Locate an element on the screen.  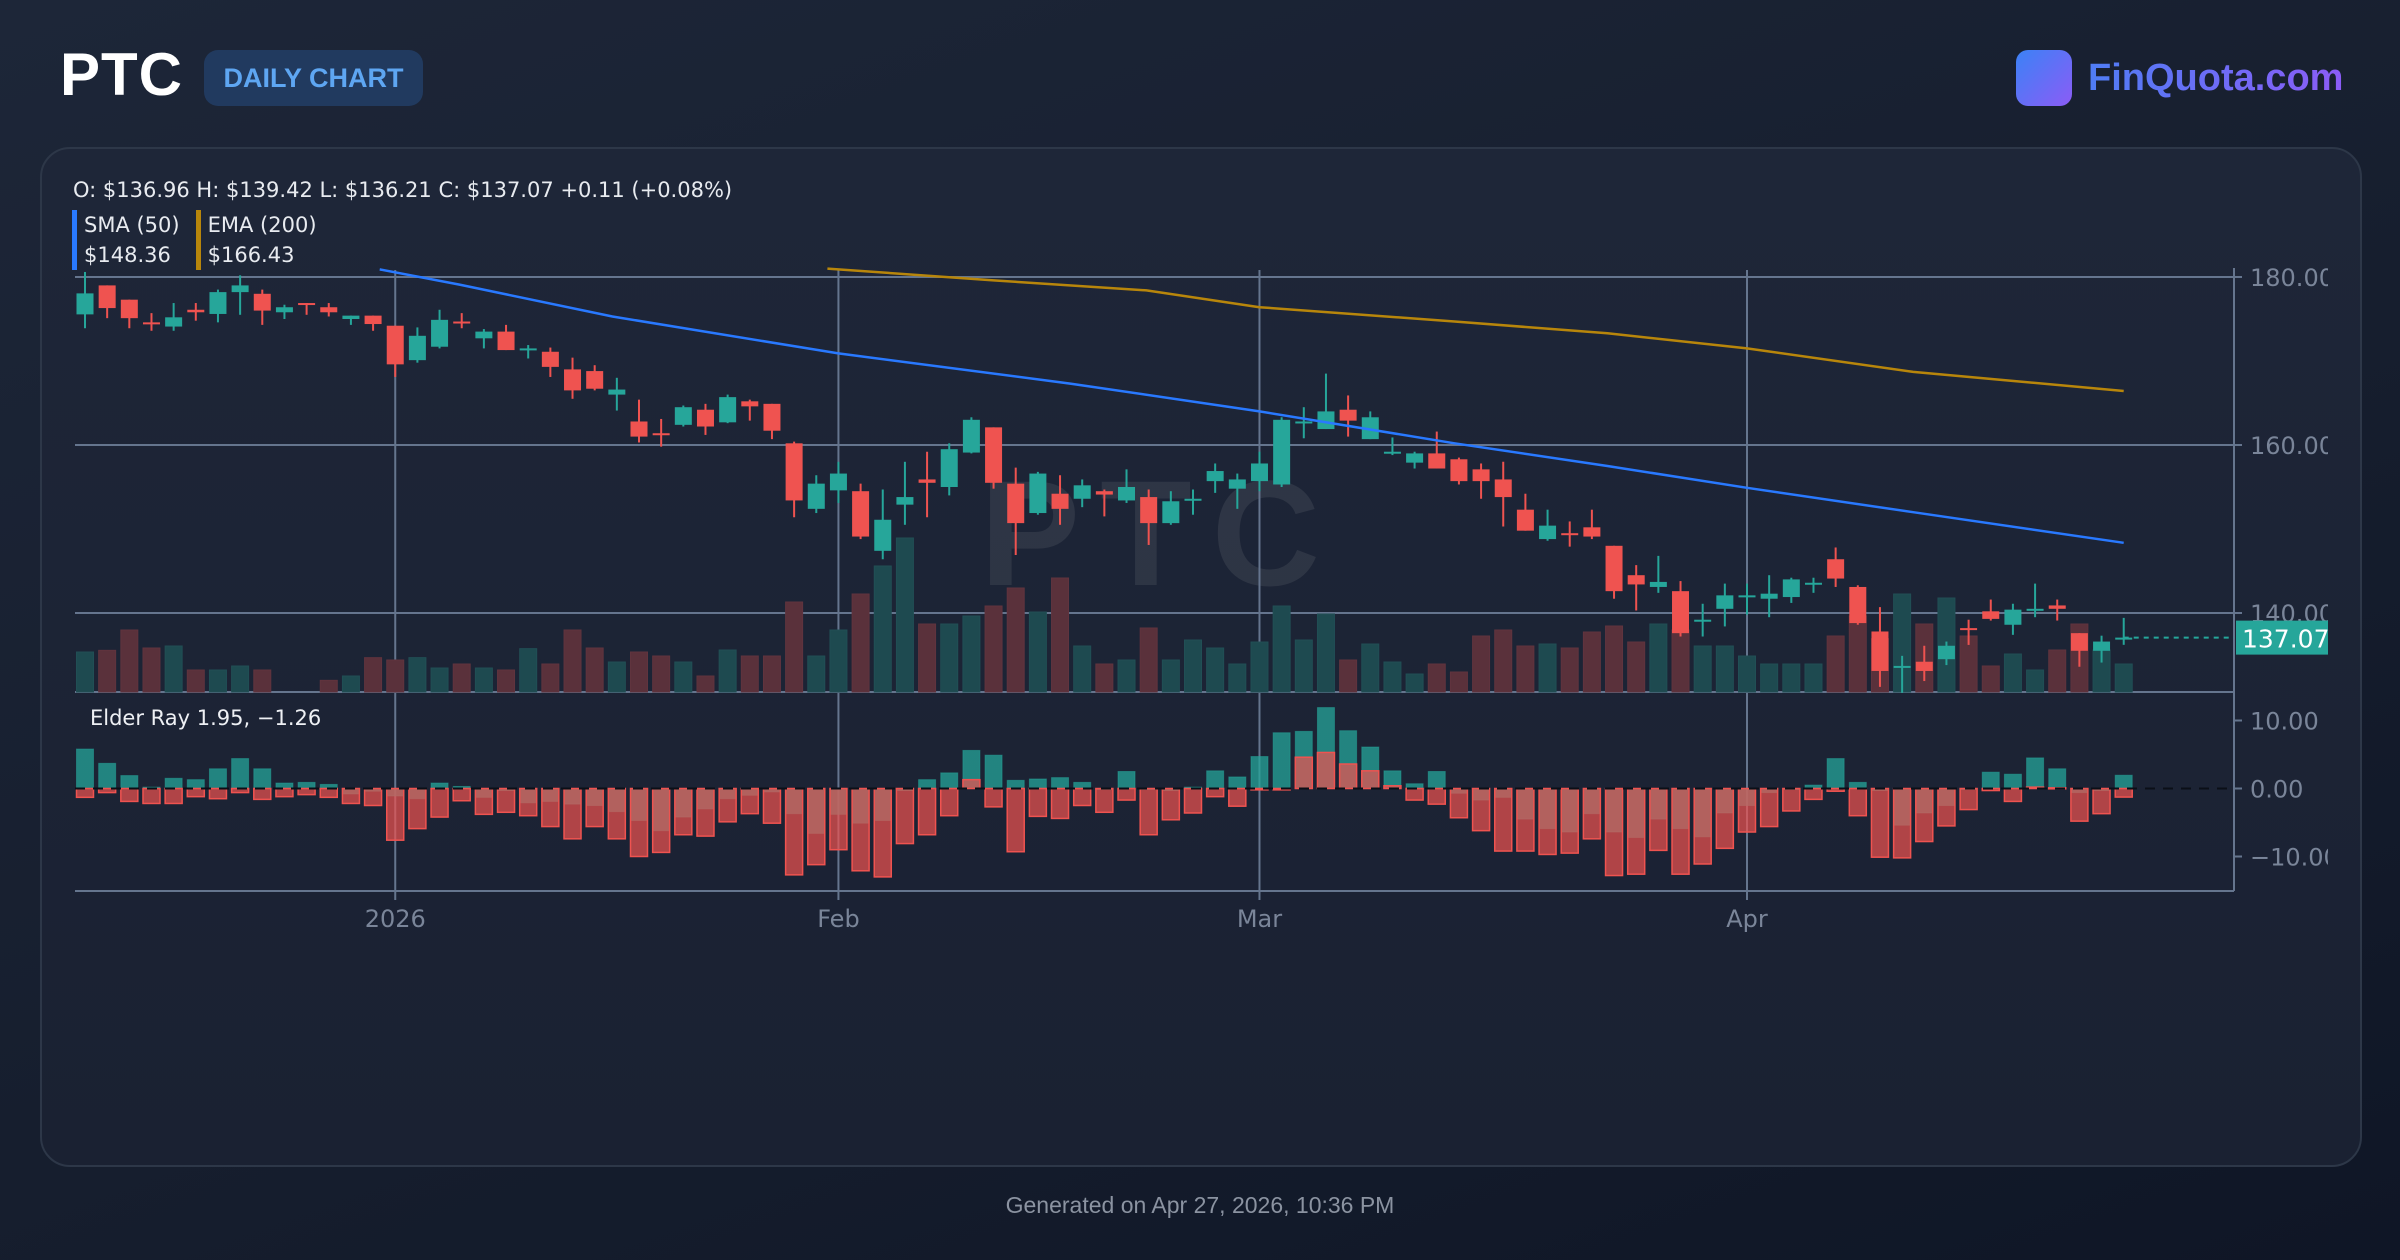
brand: FinQuota.com is located at coordinates (2179, 78).